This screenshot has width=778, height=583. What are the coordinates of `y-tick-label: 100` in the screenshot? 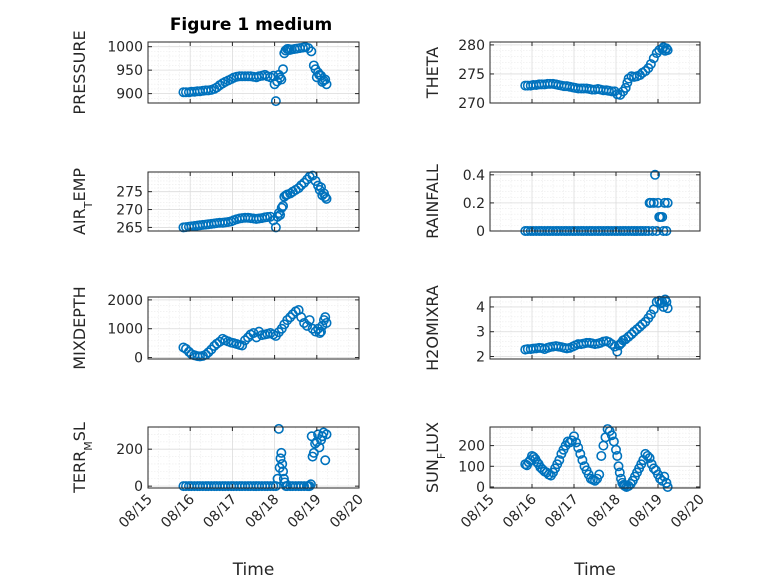 It's located at (471, 467).